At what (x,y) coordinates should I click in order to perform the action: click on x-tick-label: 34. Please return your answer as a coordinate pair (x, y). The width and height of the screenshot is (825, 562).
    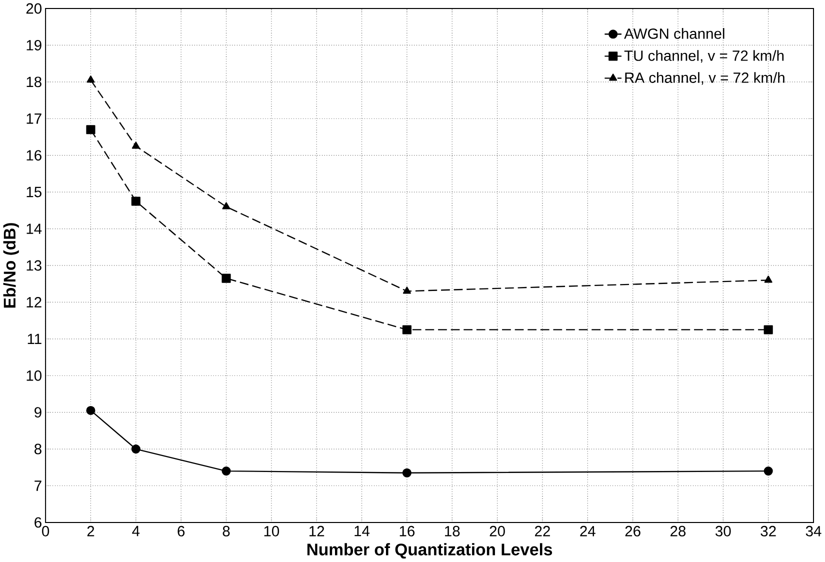
    Looking at the image, I should click on (814, 531).